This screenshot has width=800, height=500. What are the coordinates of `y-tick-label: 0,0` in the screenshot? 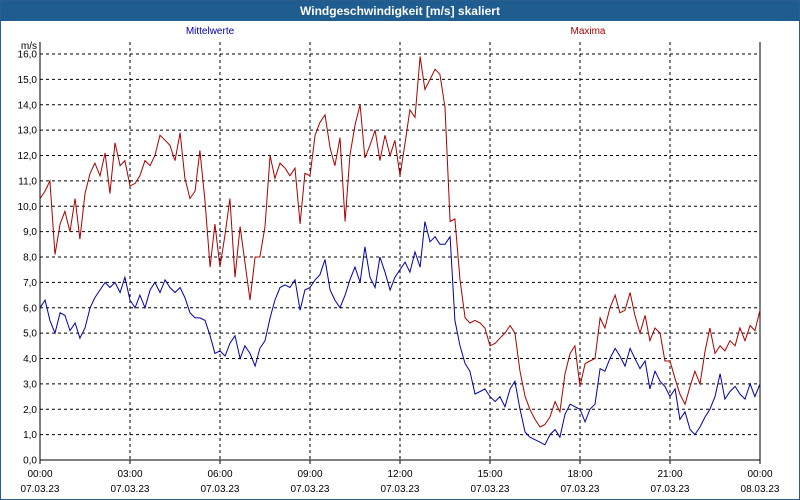 It's located at (30, 461).